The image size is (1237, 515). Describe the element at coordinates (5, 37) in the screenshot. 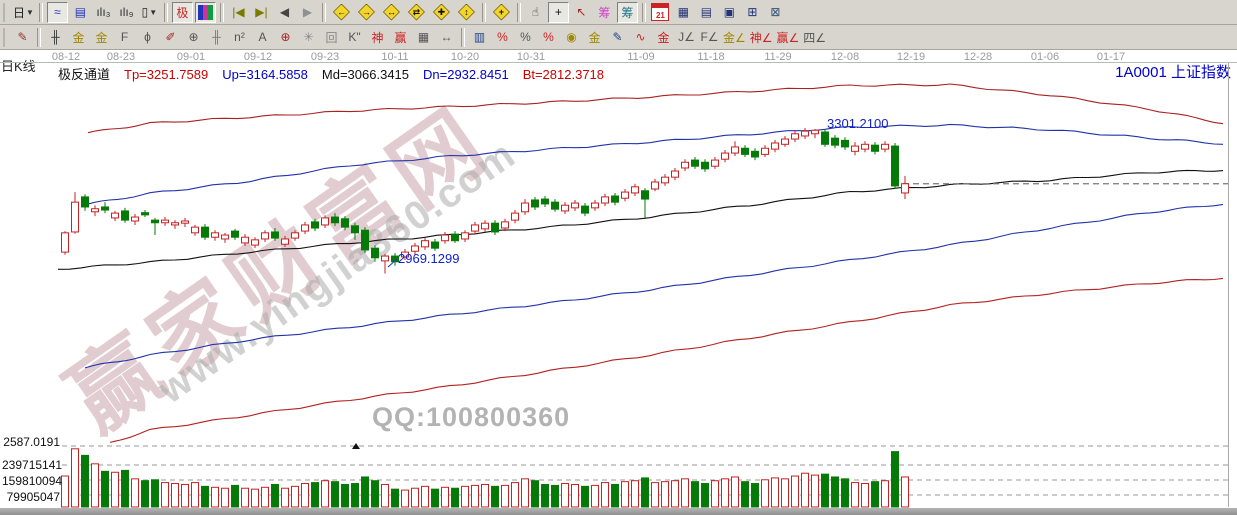

I see `toolbar-grip` at that location.